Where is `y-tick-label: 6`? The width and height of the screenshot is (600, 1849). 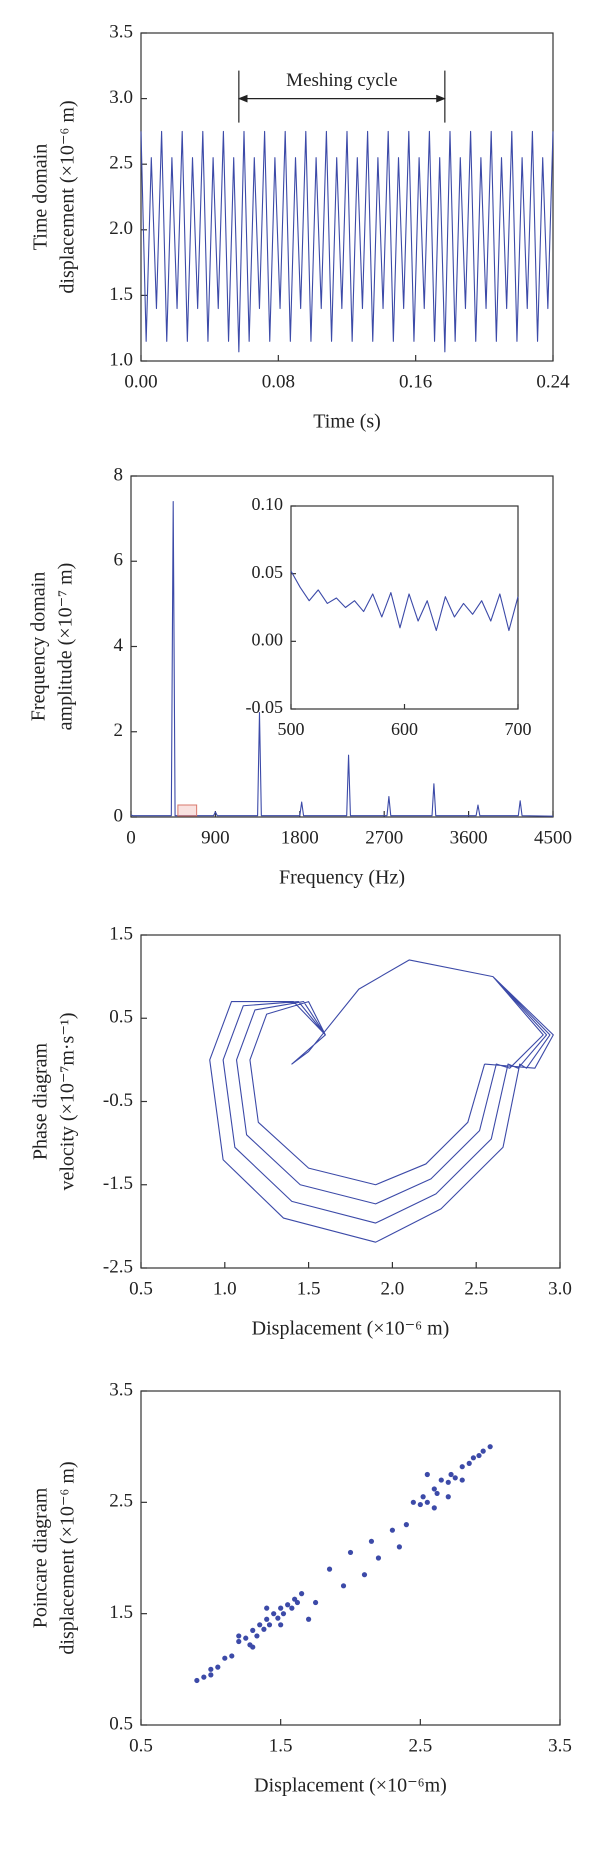 y-tick-label: 6 is located at coordinates (119, 560).